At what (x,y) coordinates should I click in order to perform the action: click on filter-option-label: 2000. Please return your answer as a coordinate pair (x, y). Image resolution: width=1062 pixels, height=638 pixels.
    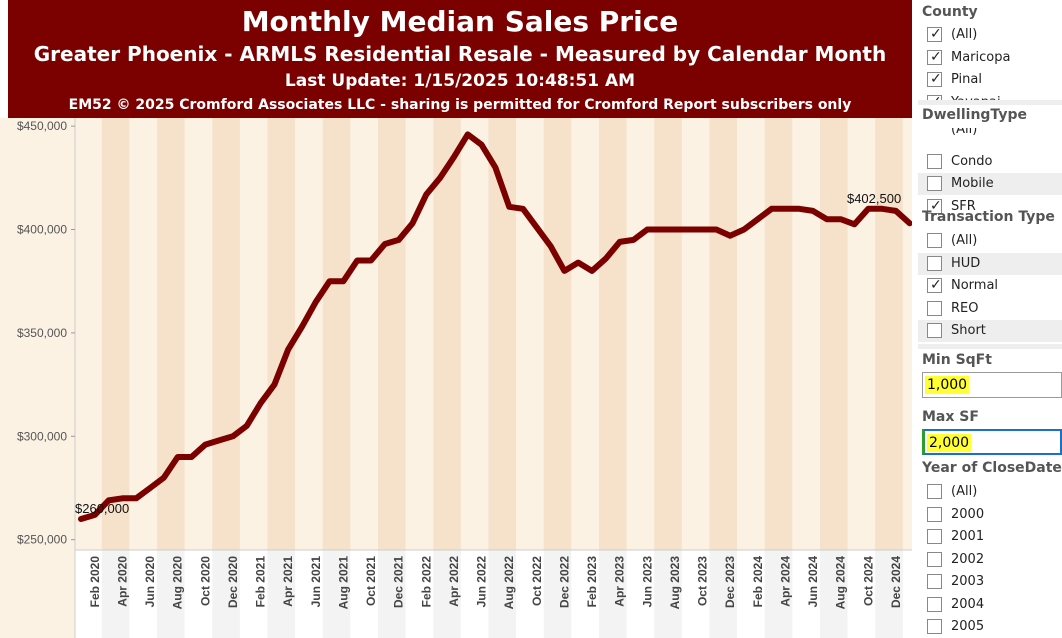
    Looking at the image, I should click on (968, 514).